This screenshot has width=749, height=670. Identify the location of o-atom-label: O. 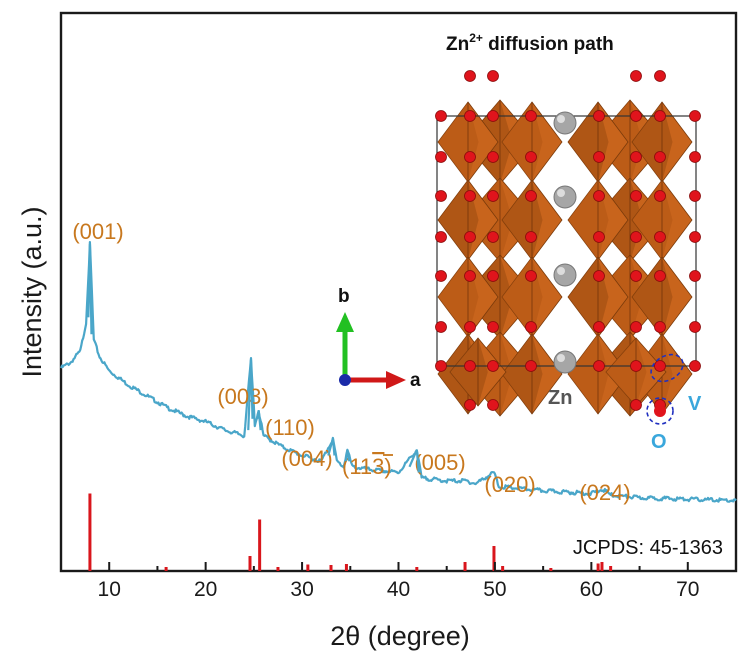
(659, 442).